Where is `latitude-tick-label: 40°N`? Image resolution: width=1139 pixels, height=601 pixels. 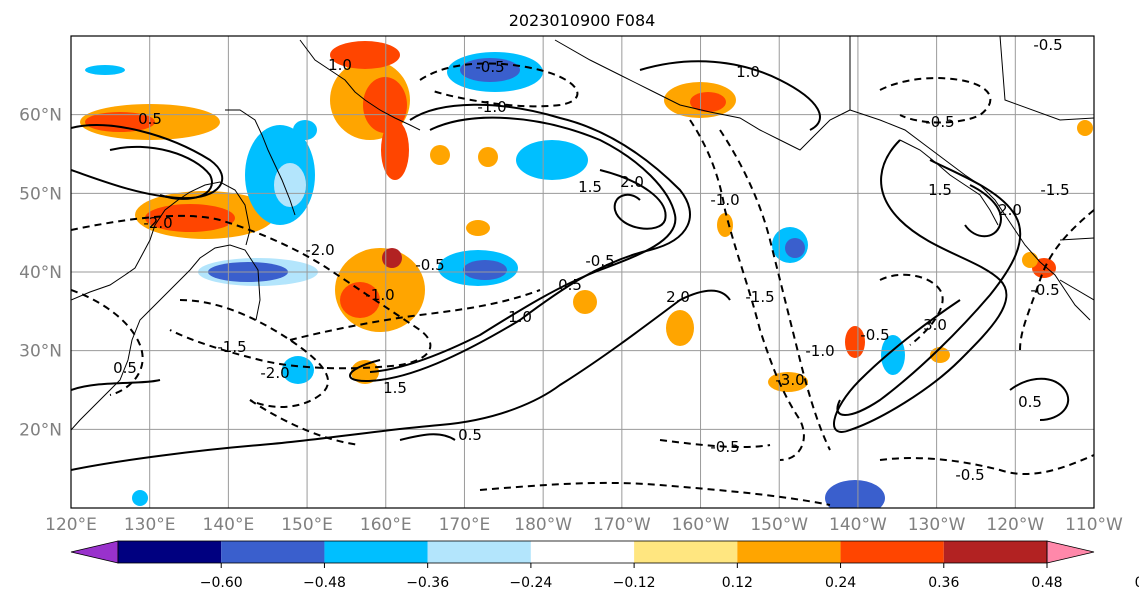
latitude-tick-label: 40°N is located at coordinates (40, 273).